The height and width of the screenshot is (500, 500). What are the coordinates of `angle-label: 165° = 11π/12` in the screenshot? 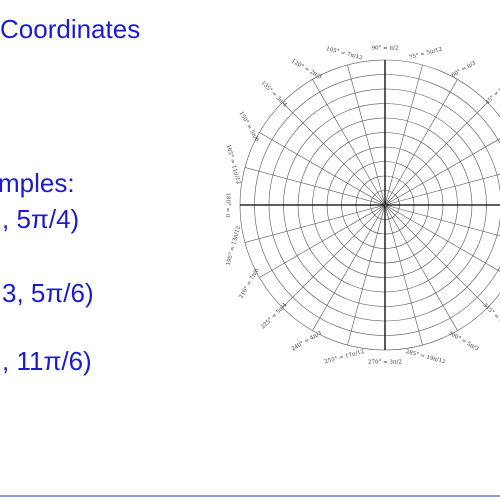 It's located at (233, 164).